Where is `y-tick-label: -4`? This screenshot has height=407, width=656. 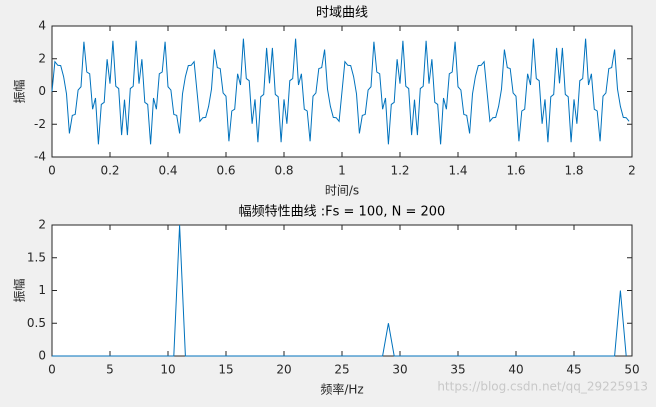
y-tick-label: -4 is located at coordinates (40, 157).